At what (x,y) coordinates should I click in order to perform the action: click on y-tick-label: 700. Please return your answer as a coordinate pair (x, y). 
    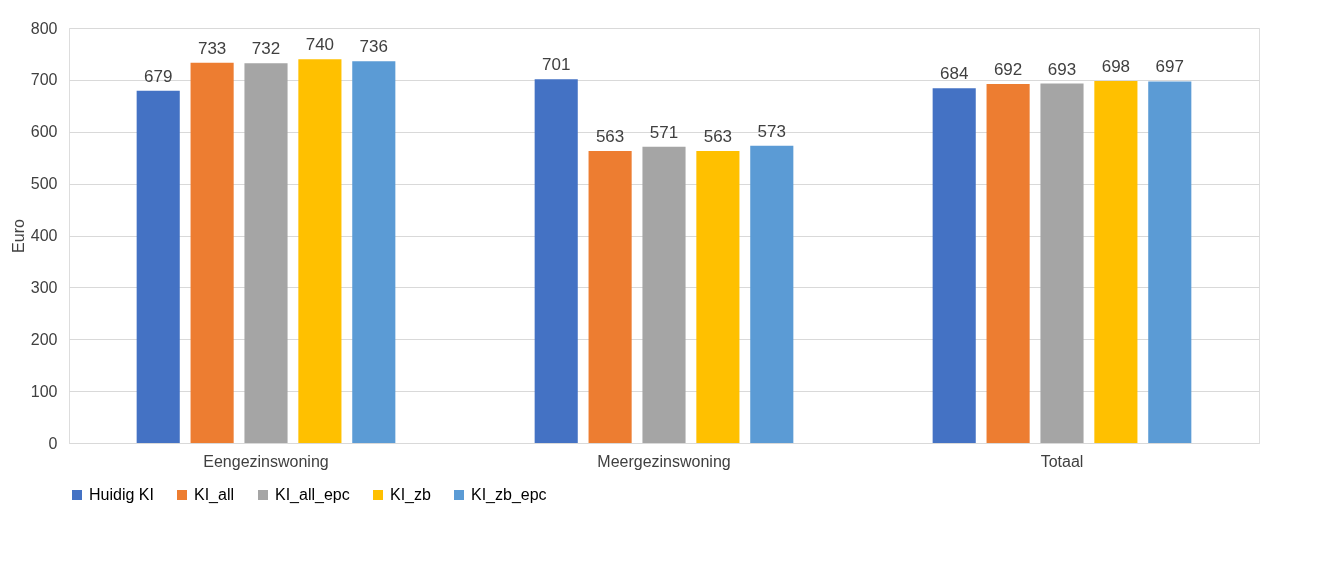
    Looking at the image, I should click on (44, 80).